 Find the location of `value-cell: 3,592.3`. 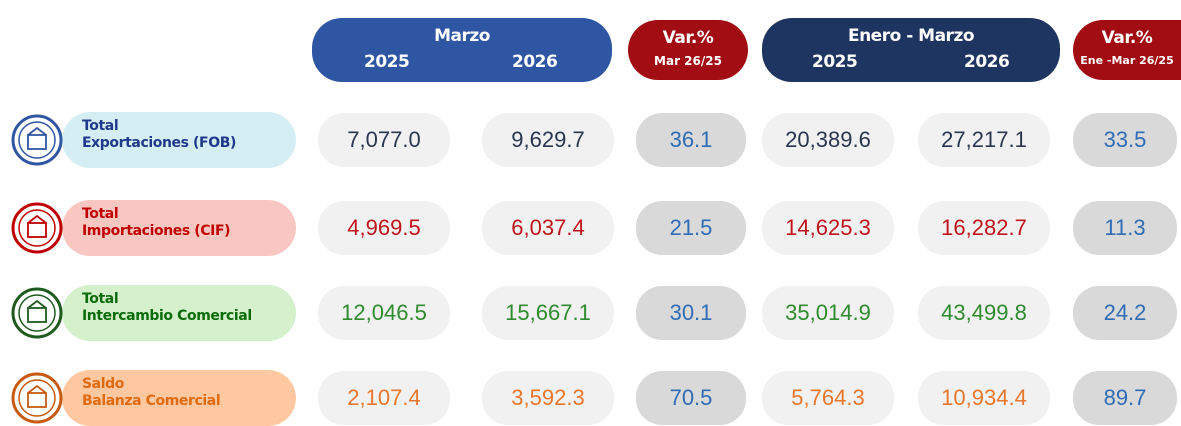

value-cell: 3,592.3 is located at coordinates (548, 398).